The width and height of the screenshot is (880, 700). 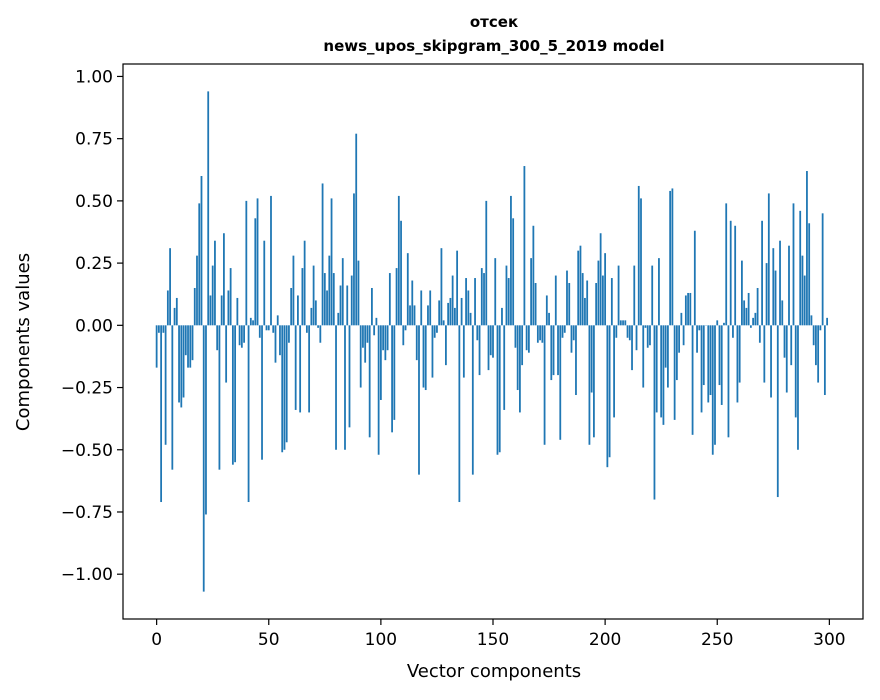 What do you see at coordinates (494, 671) in the screenshot?
I see `x-axis-label: Vector components` at bounding box center [494, 671].